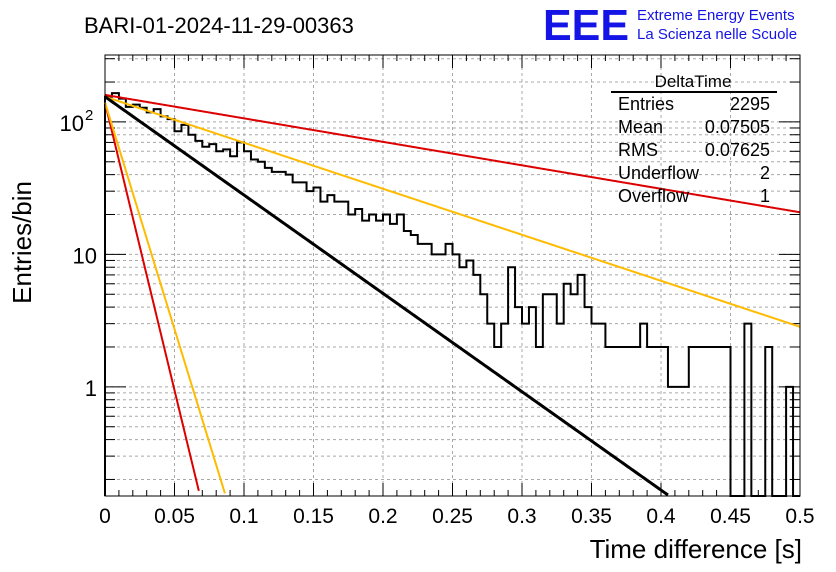 The image size is (836, 572). What do you see at coordinates (638, 150) in the screenshot?
I see `stats-label: RMS` at bounding box center [638, 150].